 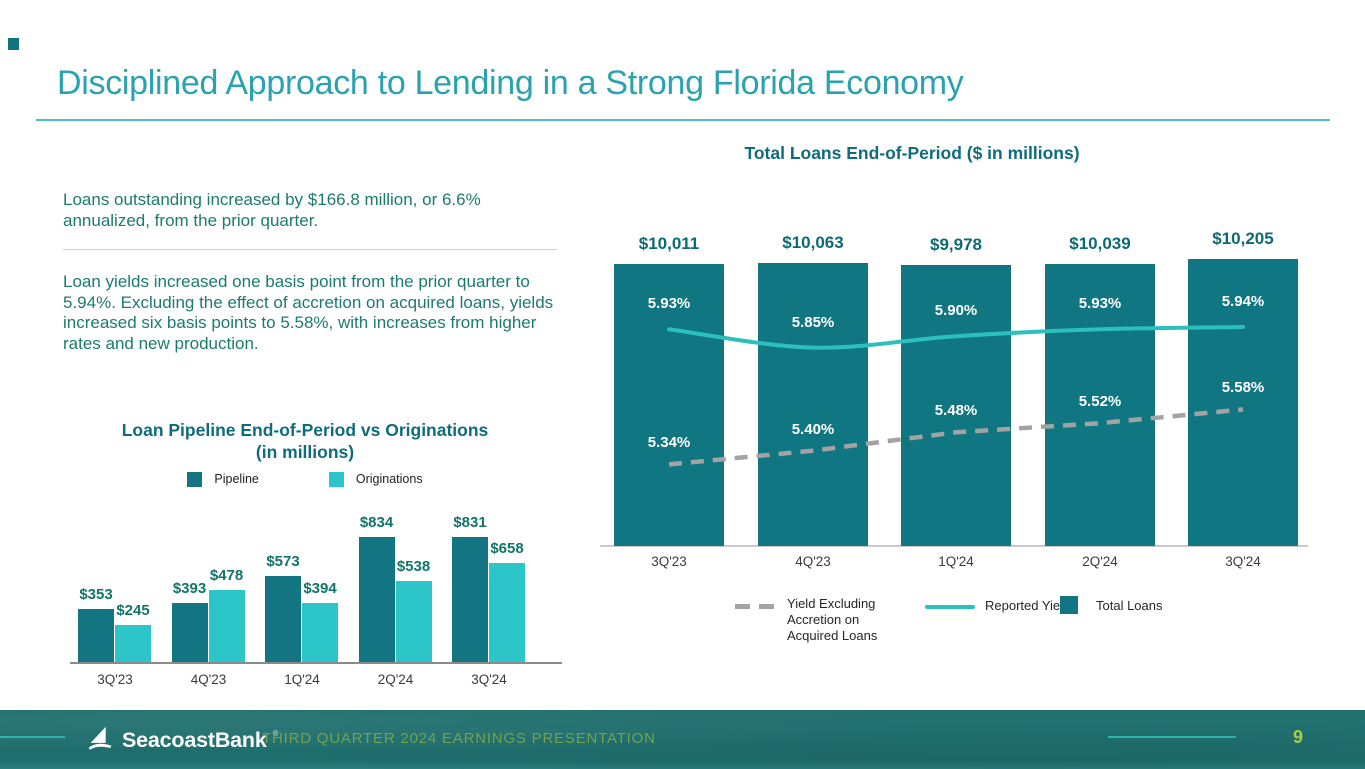 What do you see at coordinates (956, 561) in the screenshot?
I see `total-loans-x-label-1Q'24: 1Q'24` at bounding box center [956, 561].